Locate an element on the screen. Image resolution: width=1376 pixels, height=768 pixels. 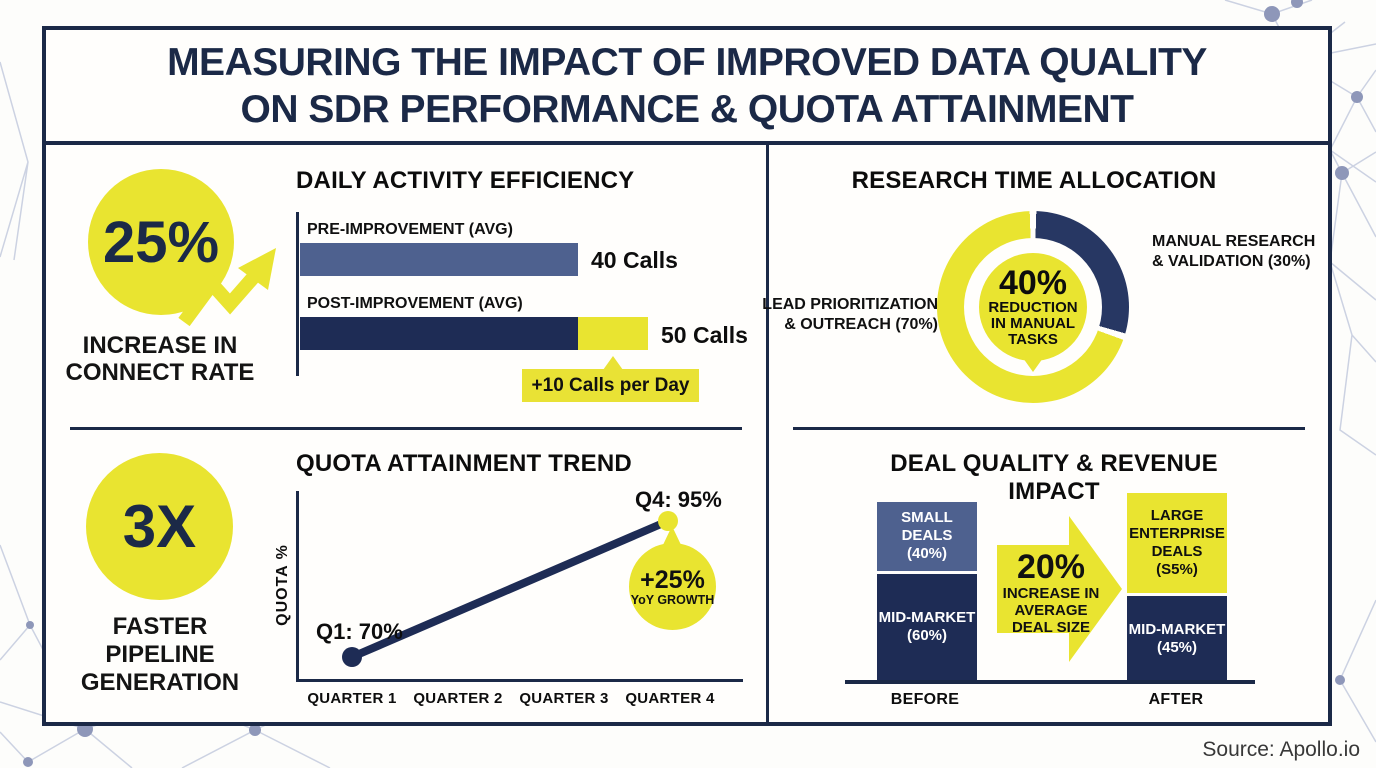
reduction-label: REDUCTION IN MANUAL TASKS is located at coordinates (1033, 323).